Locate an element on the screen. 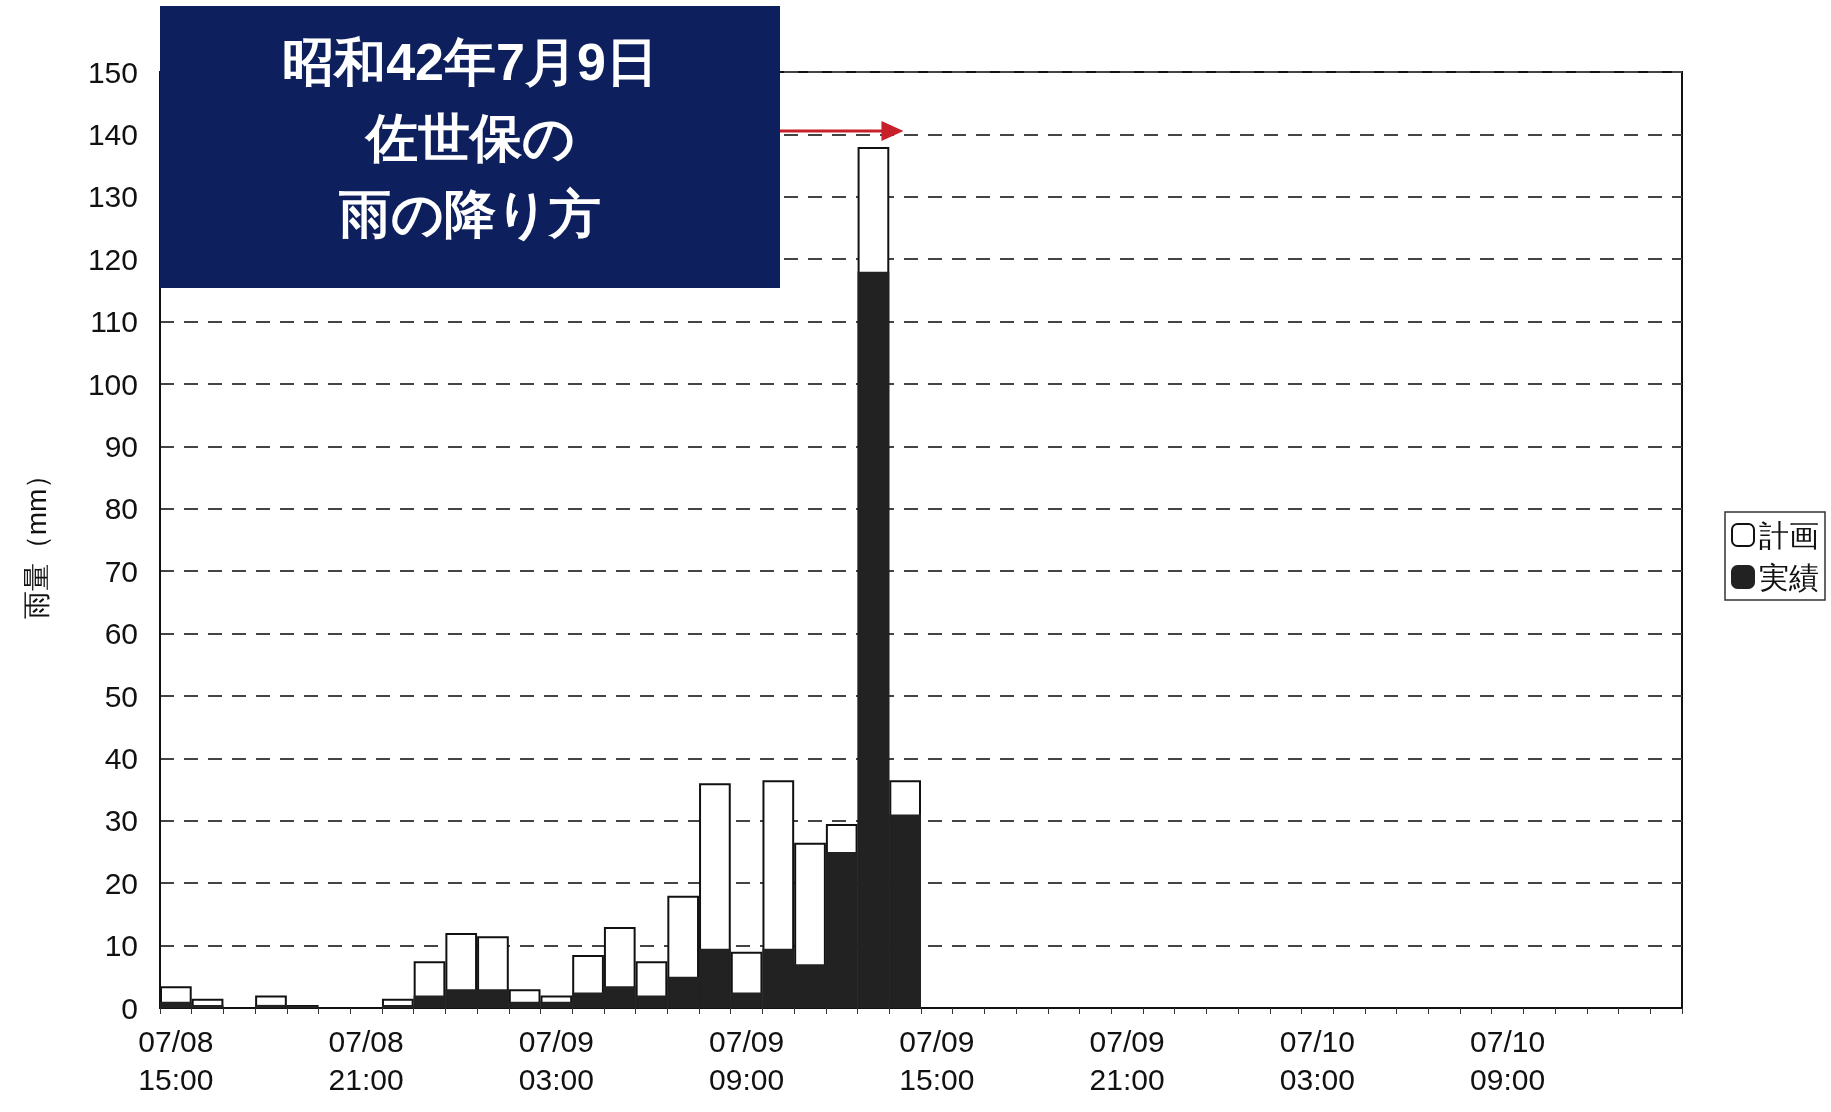 Image resolution: width=1831 pixels, height=1112 pixels. y-tick-label: 80 is located at coordinates (121, 509).